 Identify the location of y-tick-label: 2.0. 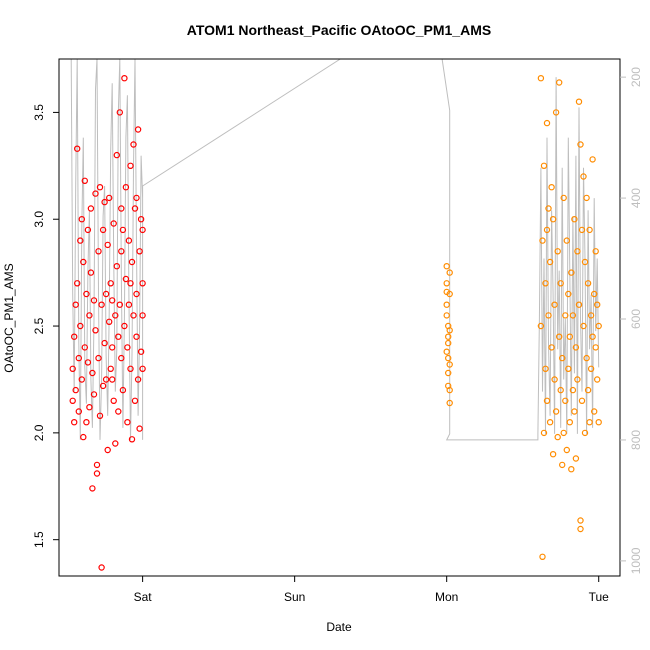
(39, 432).